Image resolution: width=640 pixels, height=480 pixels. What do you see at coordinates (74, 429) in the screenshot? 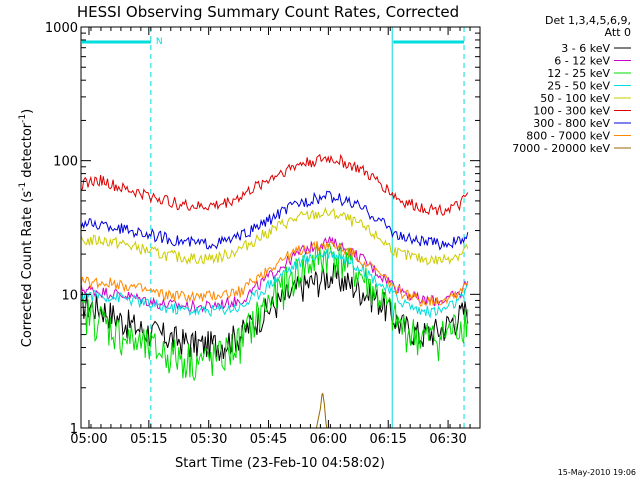
I see `y-tick-label: 1` at bounding box center [74, 429].